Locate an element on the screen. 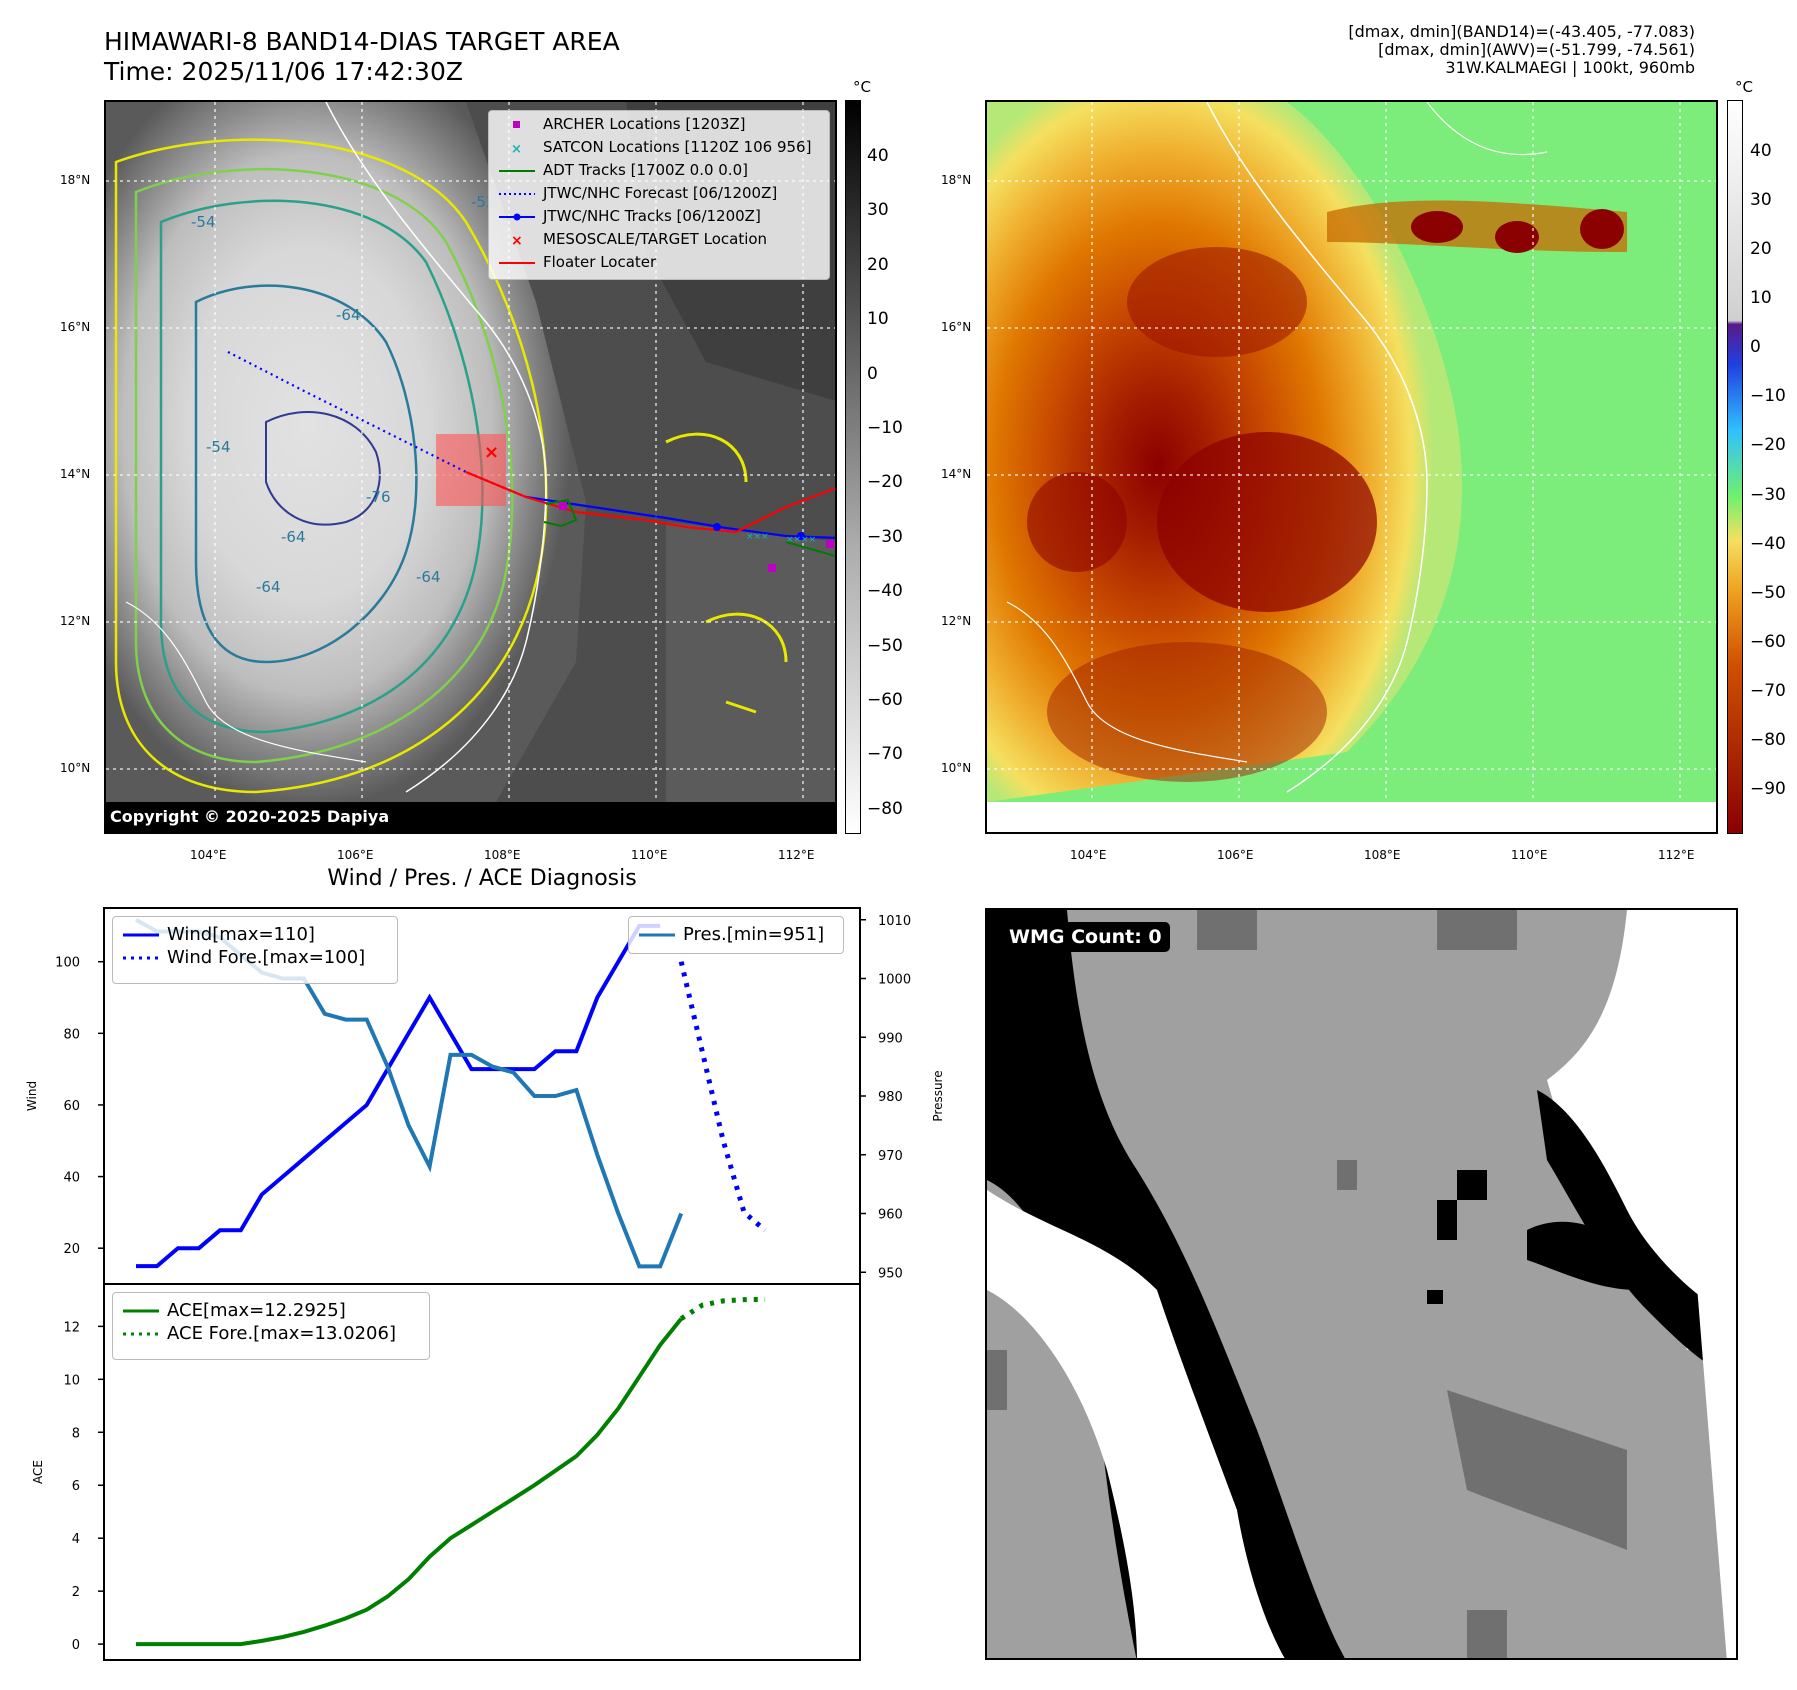 This screenshot has height=1690, width=1797. contour-label: -76 is located at coordinates (378, 497).